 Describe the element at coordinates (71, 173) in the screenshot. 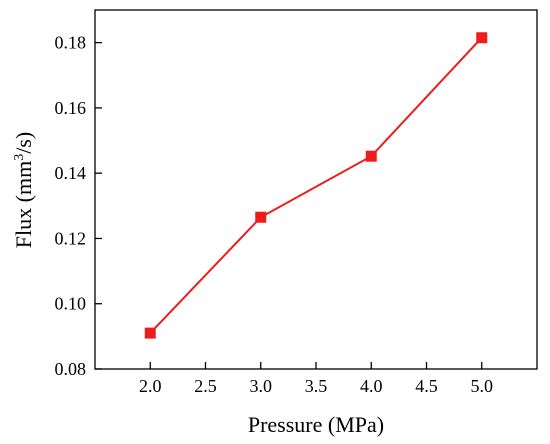

I see `y-tick-label: 0.14` at that location.